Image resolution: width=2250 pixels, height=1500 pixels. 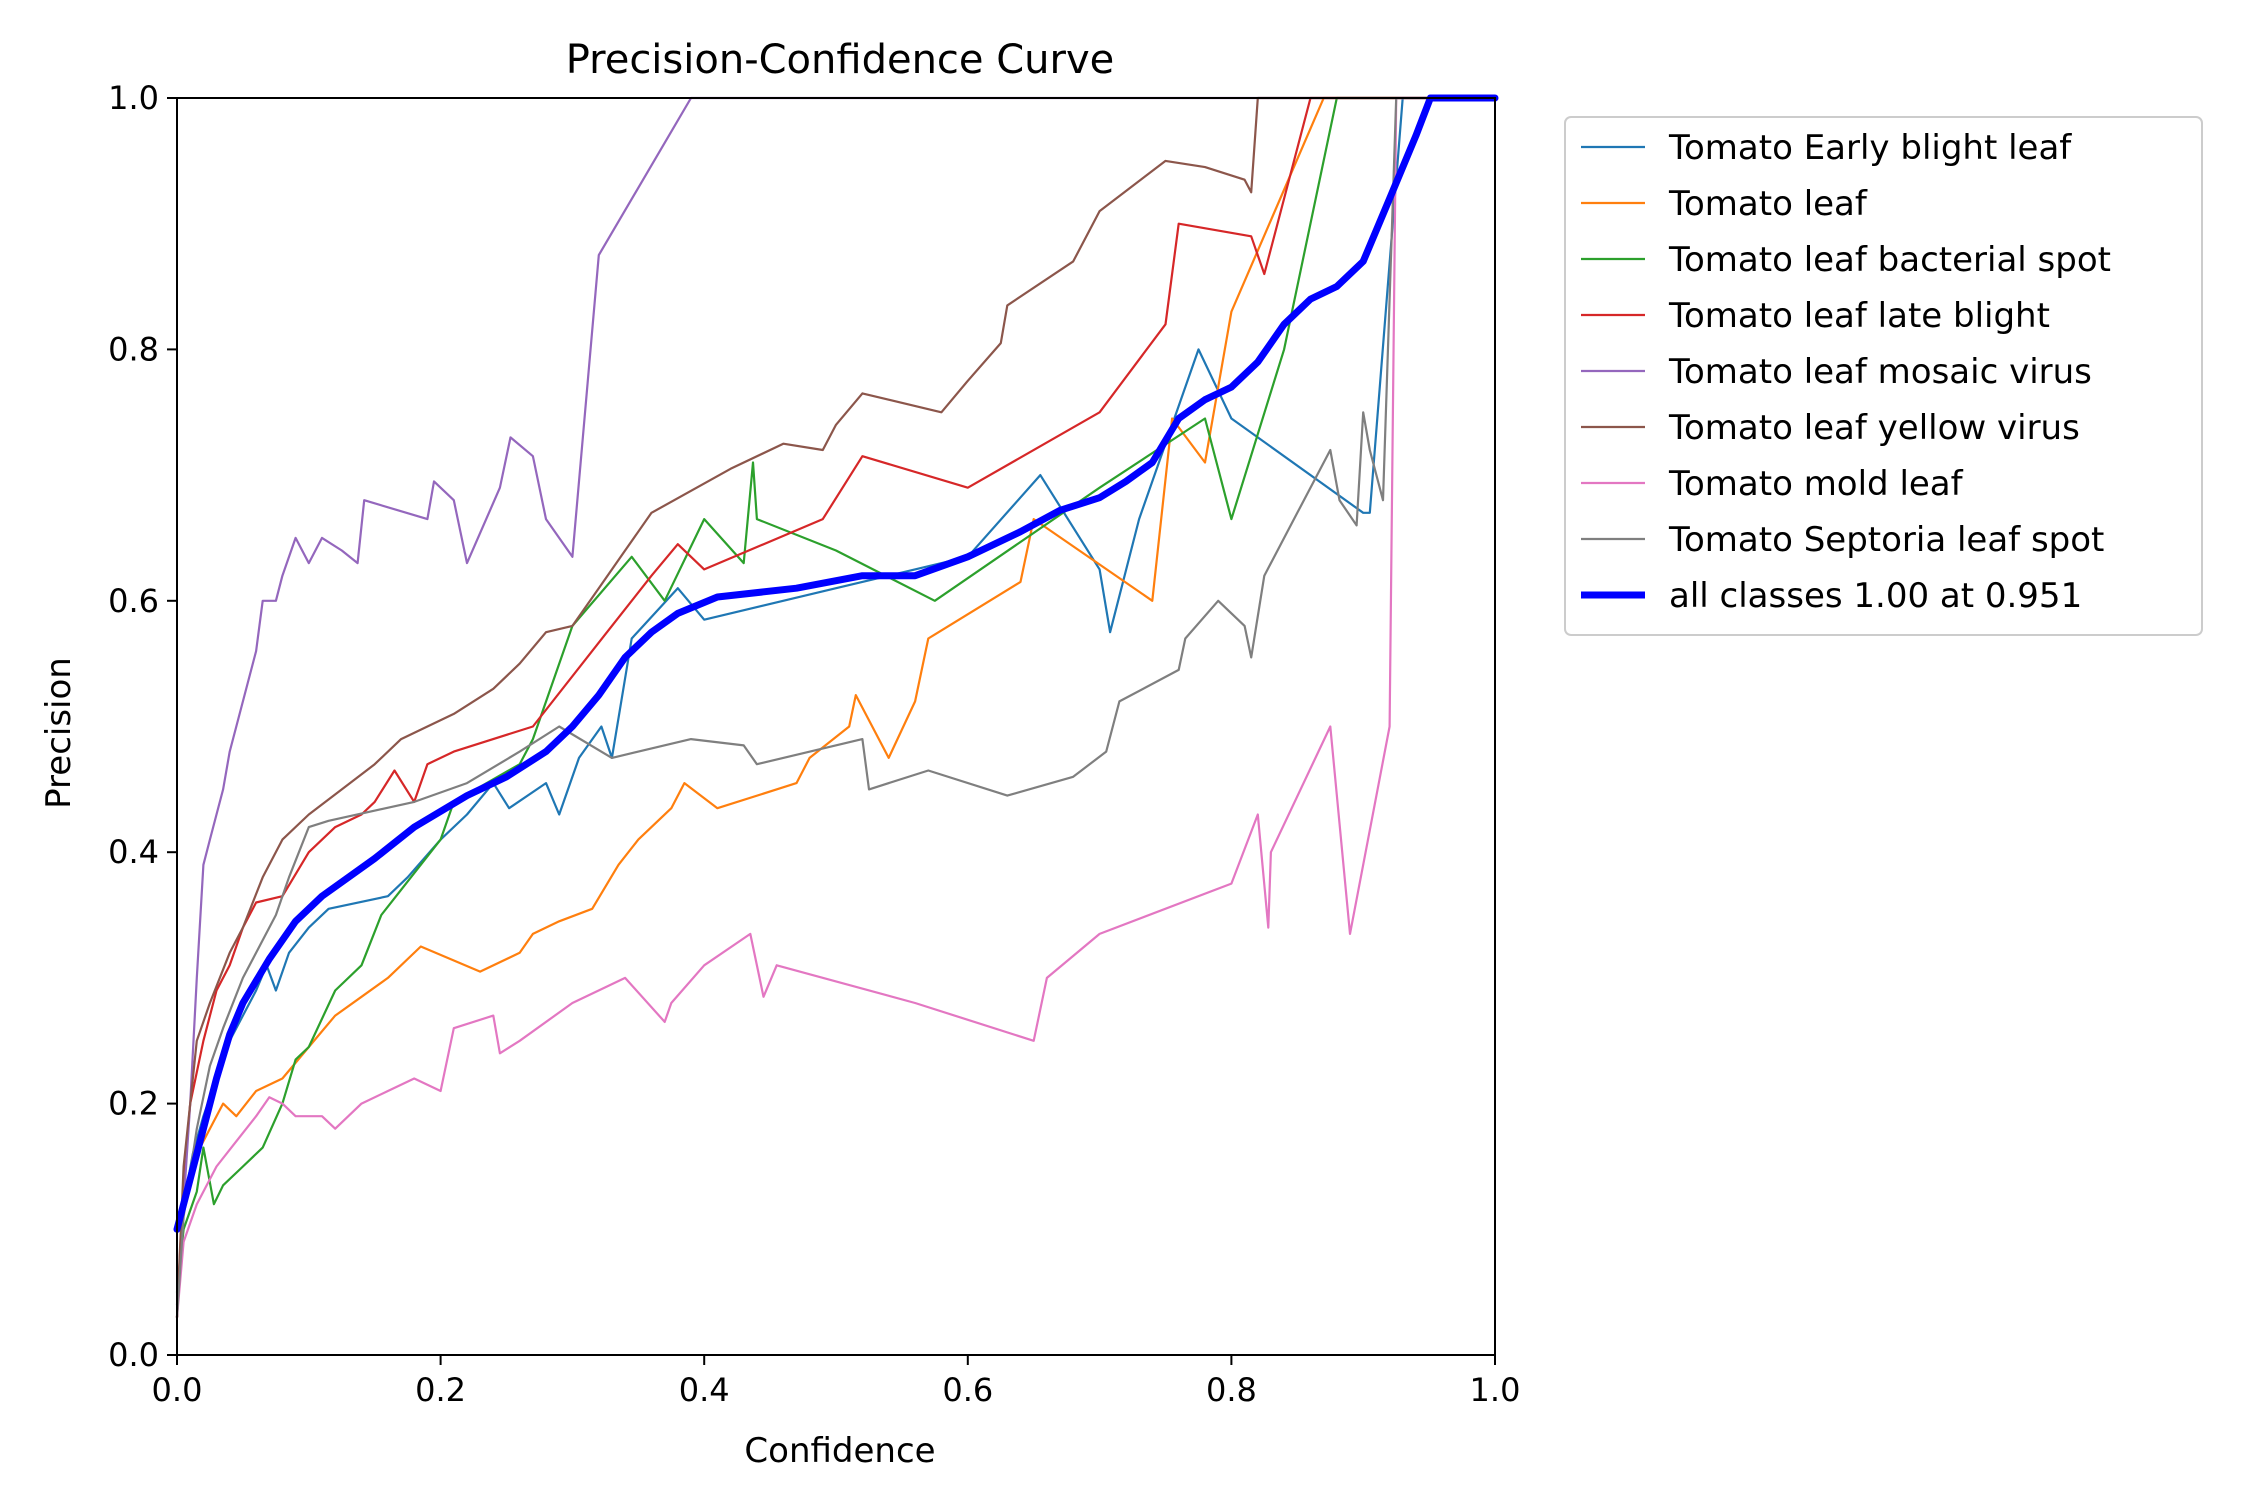 I want to click on y-tick-label: 0.6, so click(x=133, y=601).